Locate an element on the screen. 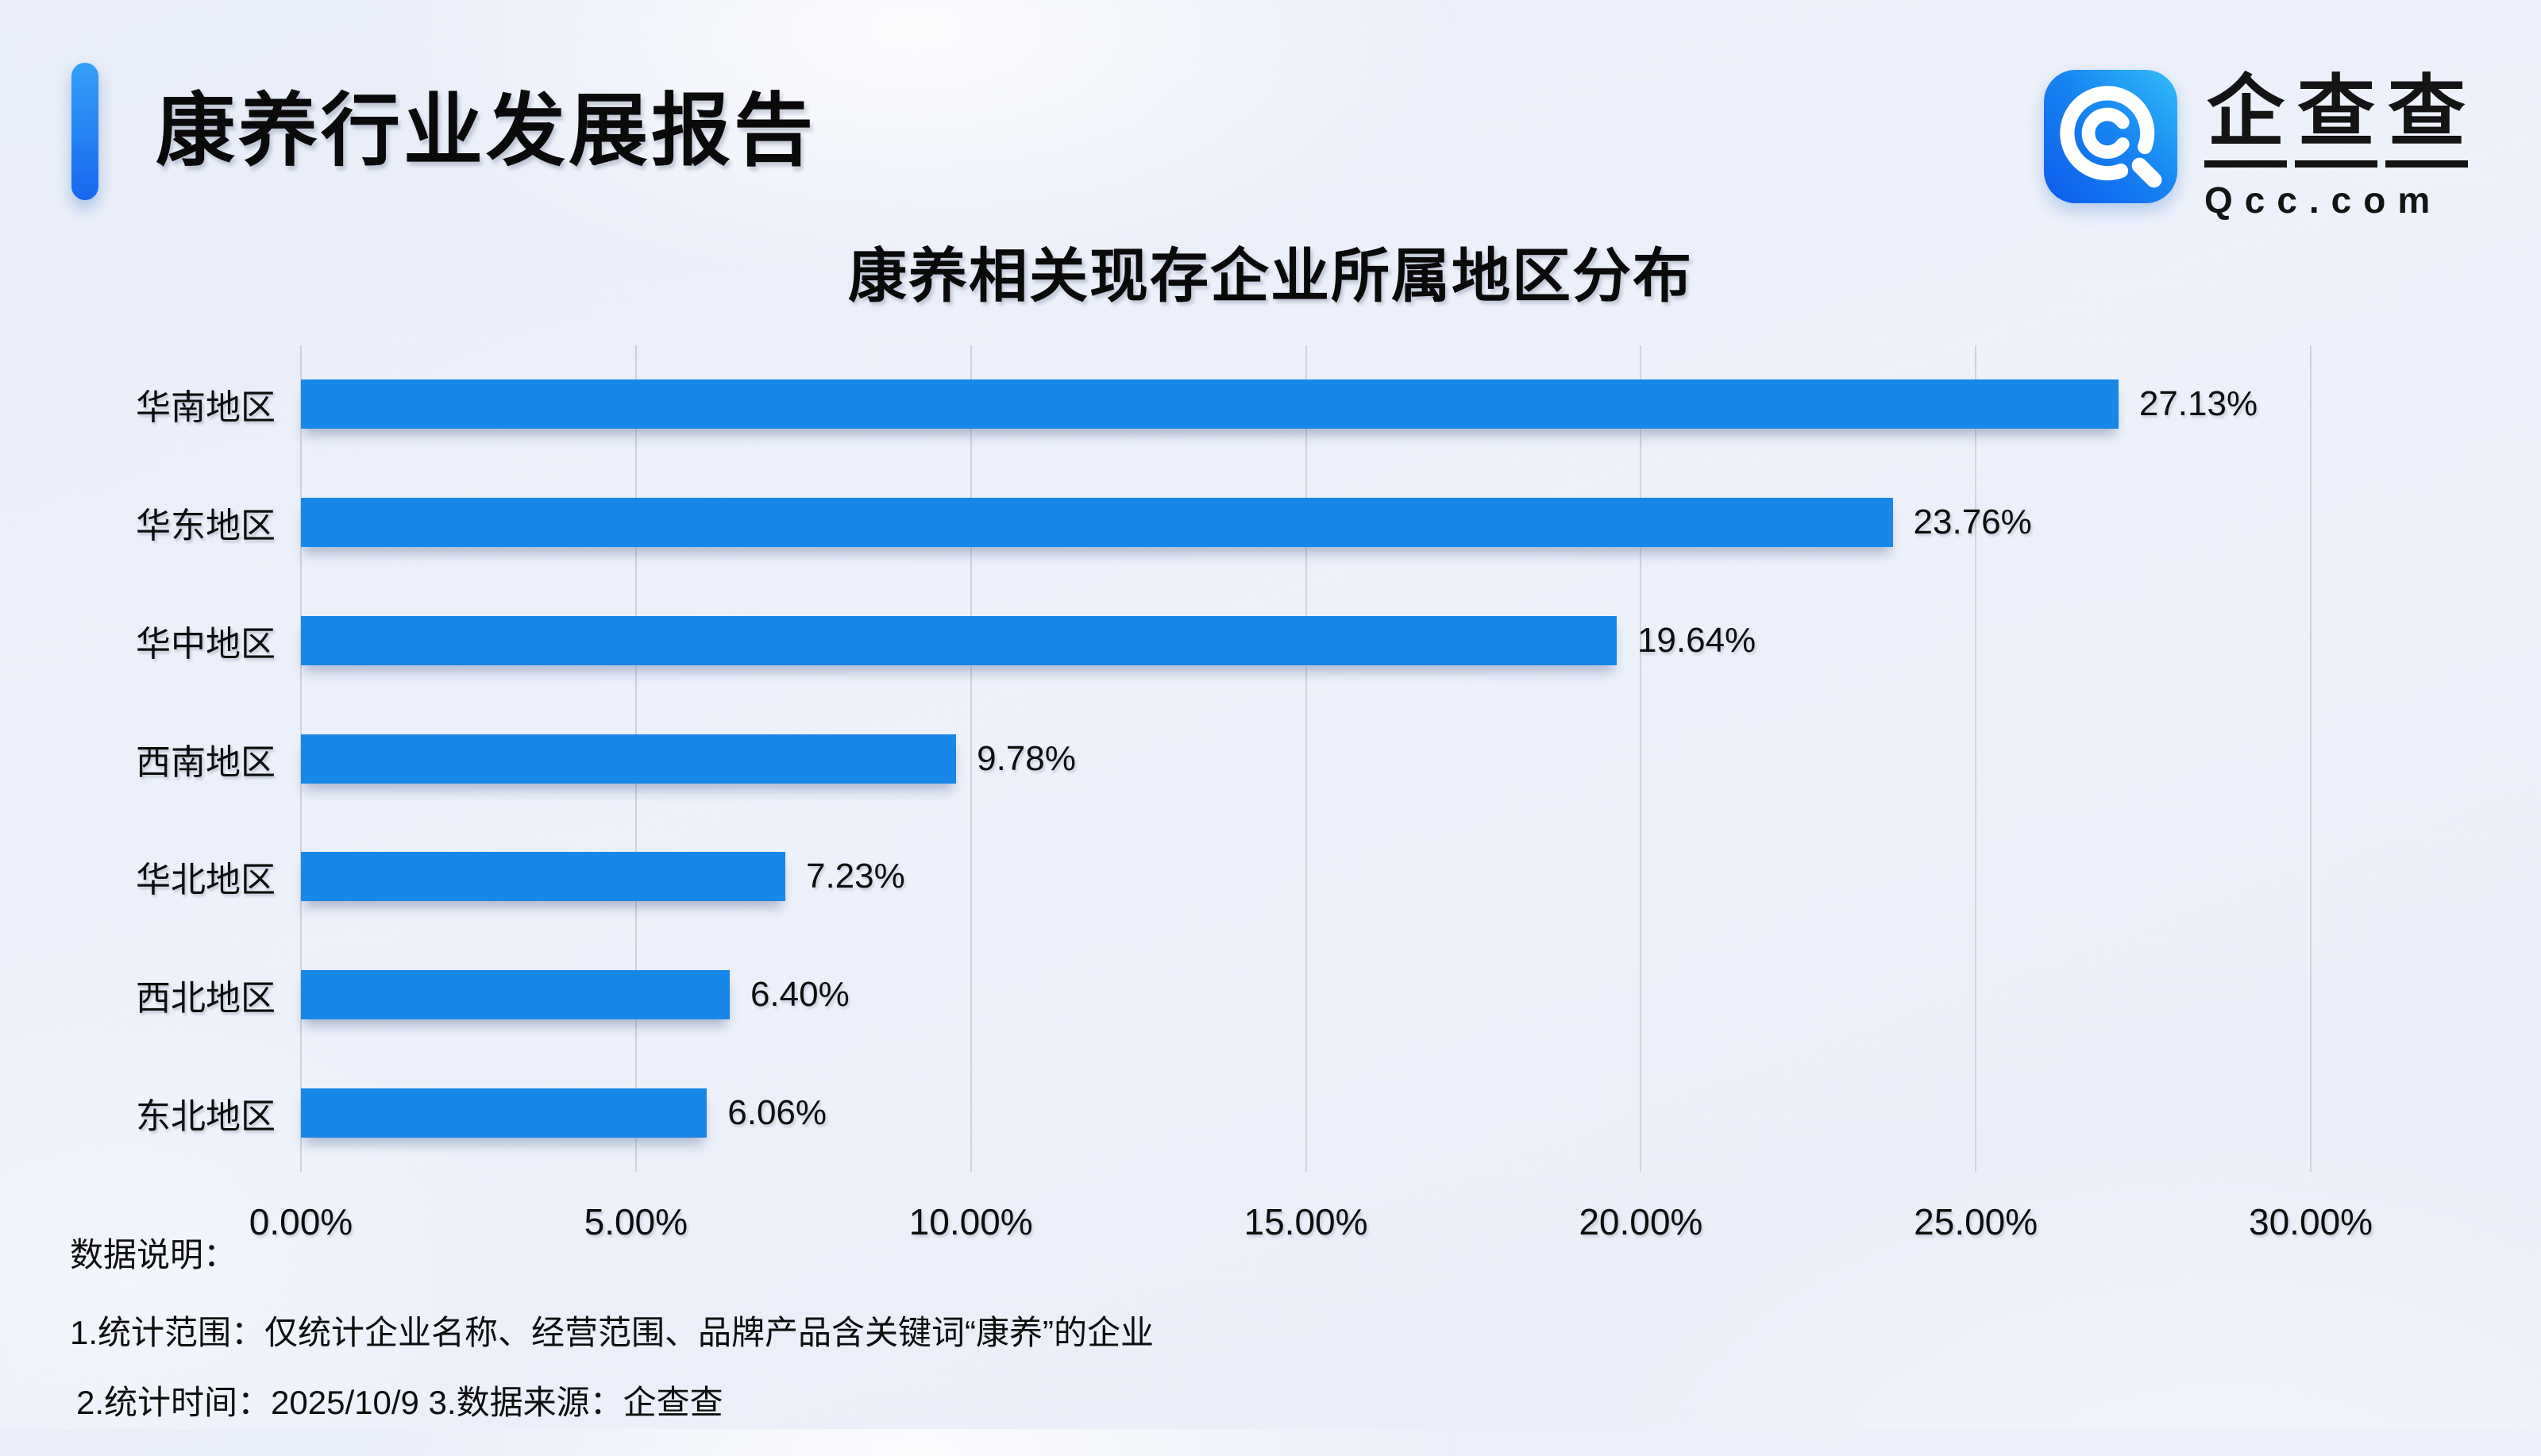 The height and width of the screenshot is (1456, 2541). qcc-logo: 企查查 Qcc.com is located at coordinates (2255, 145).